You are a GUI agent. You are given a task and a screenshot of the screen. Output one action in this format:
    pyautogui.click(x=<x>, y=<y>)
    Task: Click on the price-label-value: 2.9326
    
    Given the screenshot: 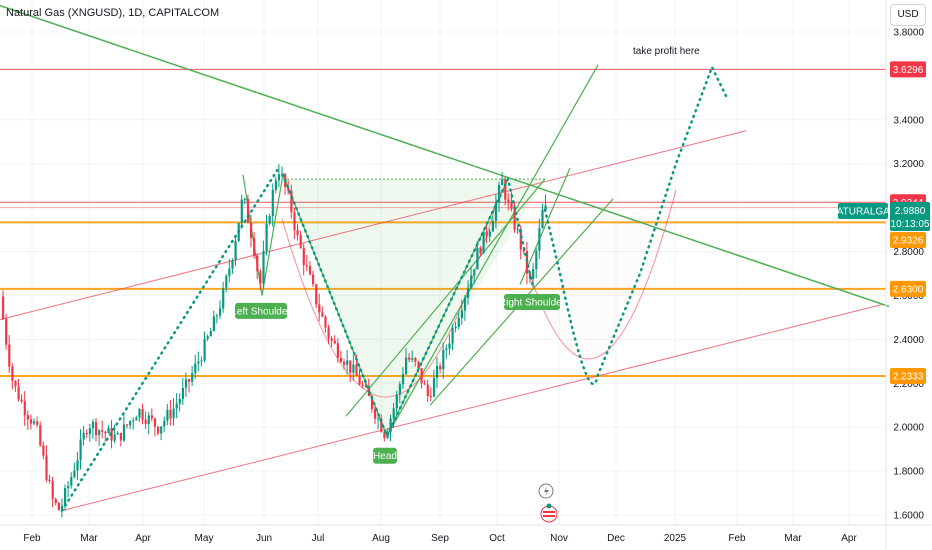 What is the action you would take?
    pyautogui.click(x=908, y=241)
    